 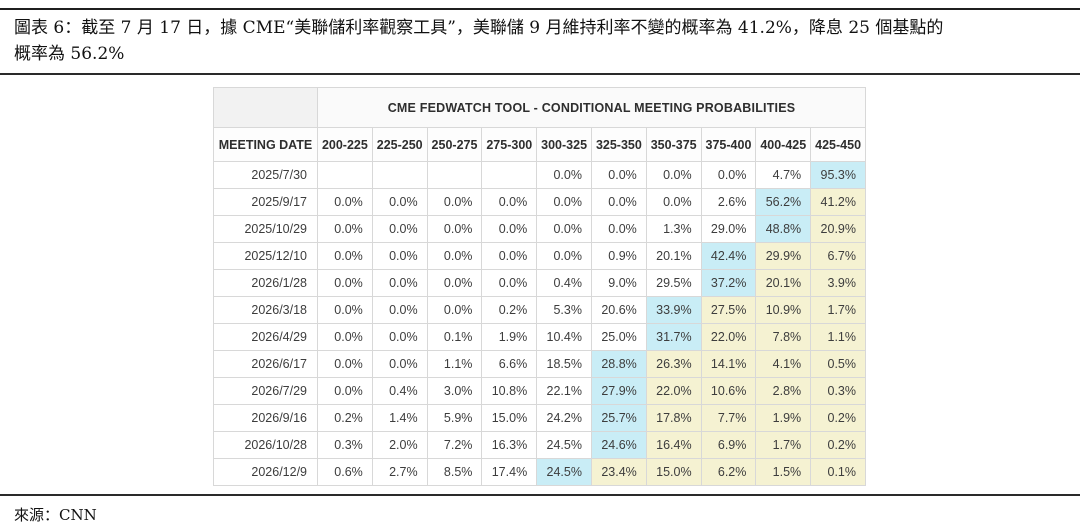 What do you see at coordinates (454, 337) in the screenshot?
I see `probability-cell: 0.1%` at bounding box center [454, 337].